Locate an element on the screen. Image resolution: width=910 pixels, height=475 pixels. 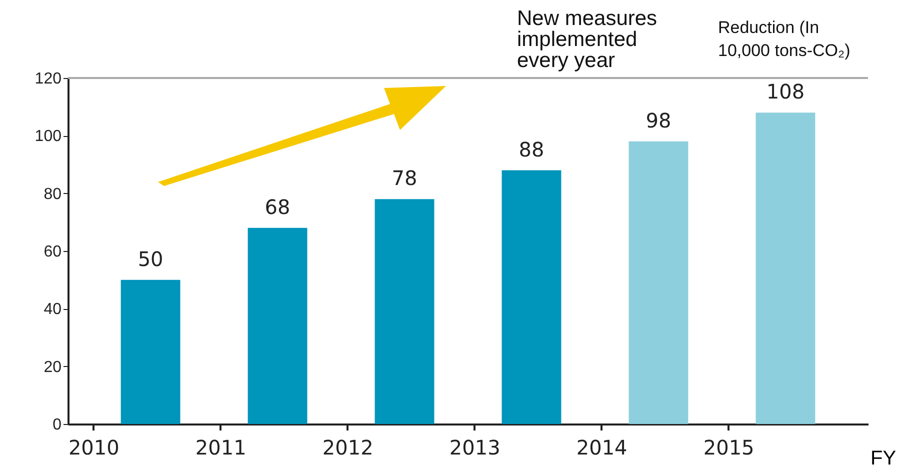
x-tick-label: 2012 is located at coordinates (348, 448).